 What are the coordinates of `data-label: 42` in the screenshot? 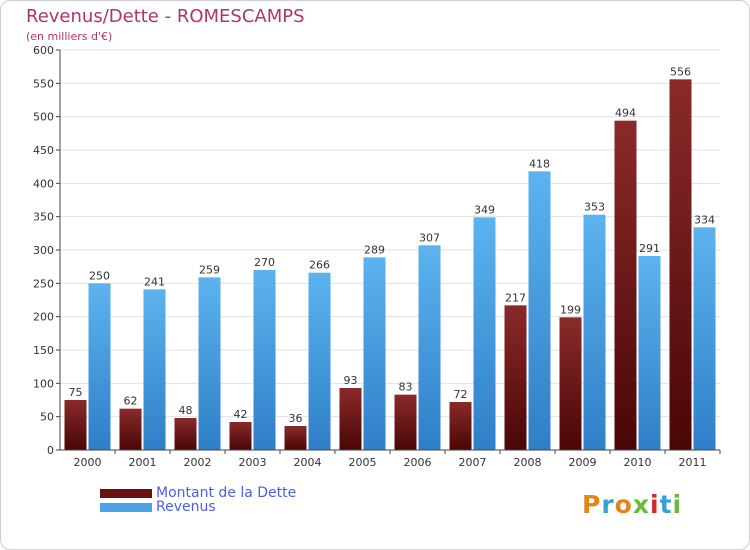 It's located at (241, 414).